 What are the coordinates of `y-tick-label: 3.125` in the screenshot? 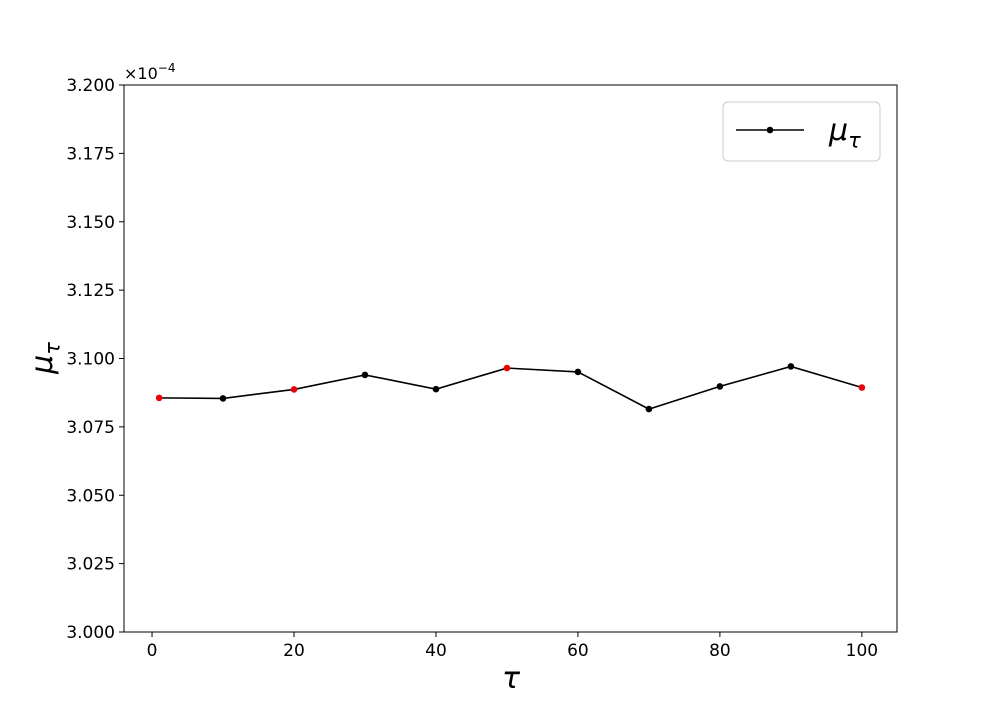 It's located at (90, 291).